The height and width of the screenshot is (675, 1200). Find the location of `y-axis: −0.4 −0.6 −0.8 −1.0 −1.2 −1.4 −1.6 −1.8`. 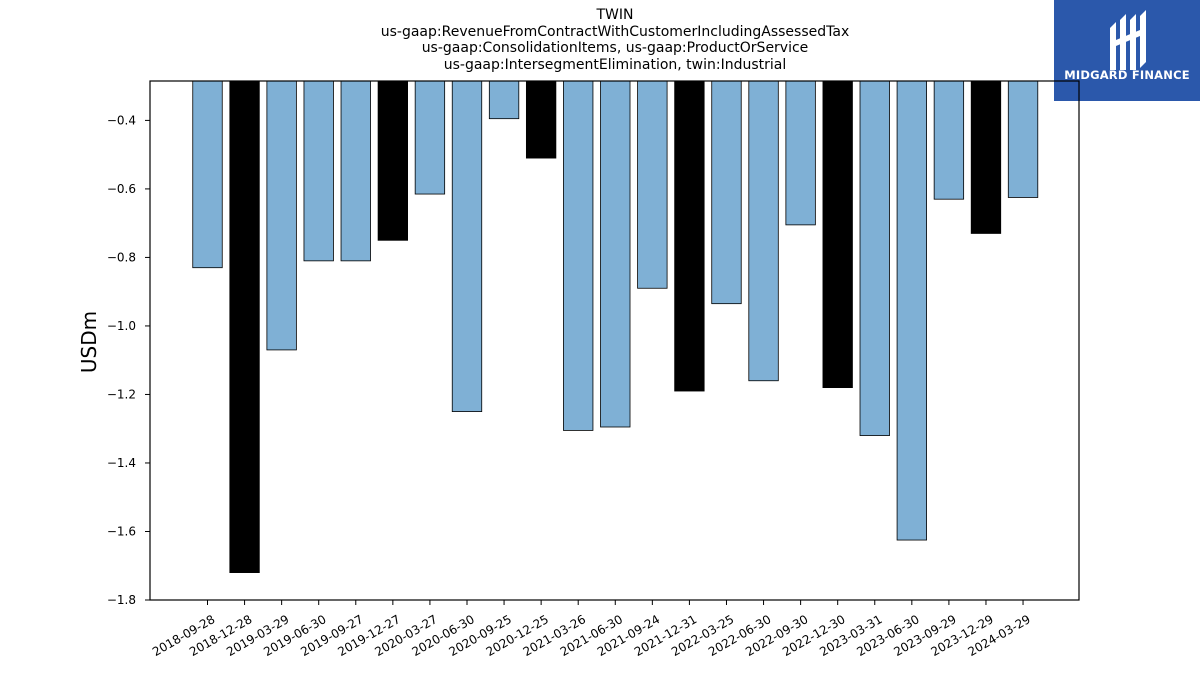

y-axis: −0.4 −0.6 −0.8 −1.0 −1.2 −1.4 −1.6 −1.8 is located at coordinates (128, 360).